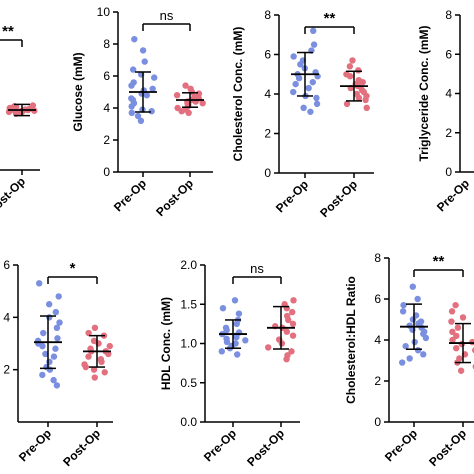 This screenshot has height=474, width=474. I want to click on y-tick-label: 0.5, so click(188, 383).